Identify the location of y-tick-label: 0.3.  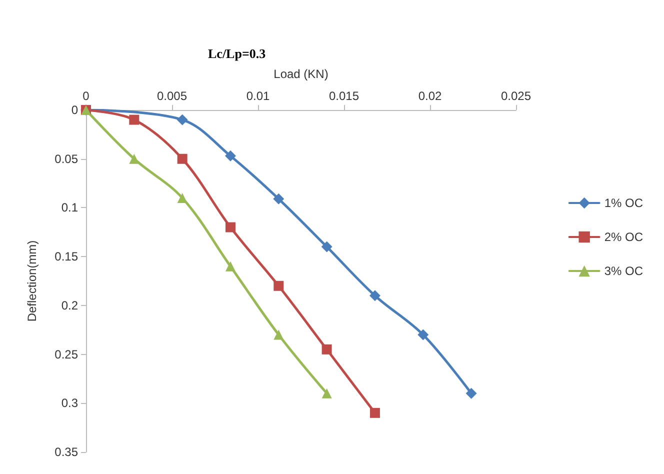
(69, 403).